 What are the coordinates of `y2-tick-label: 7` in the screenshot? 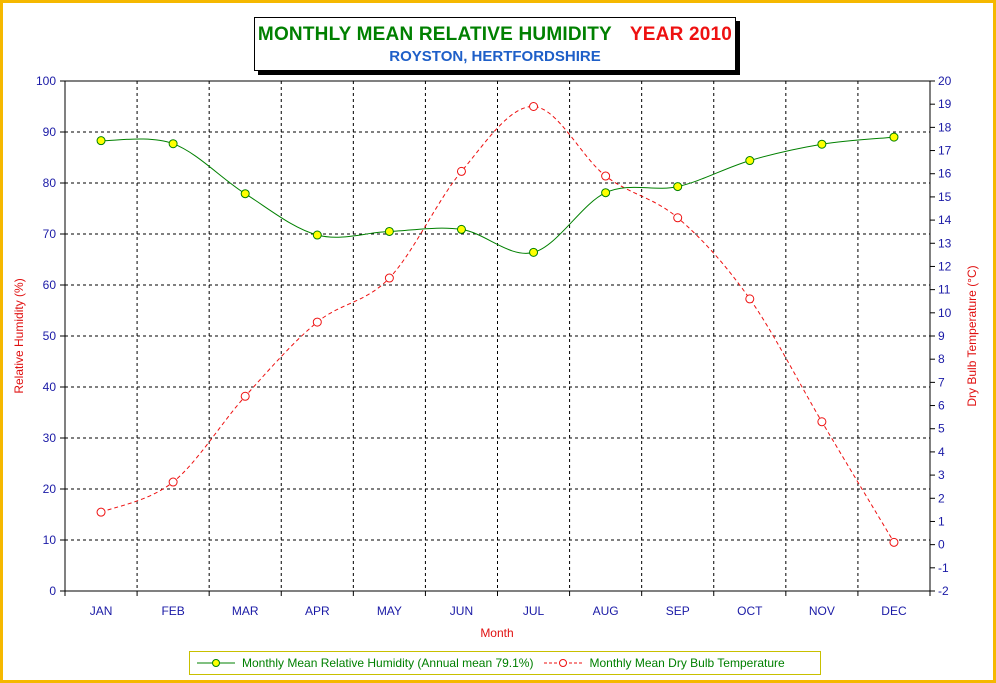 It's located at (941, 382).